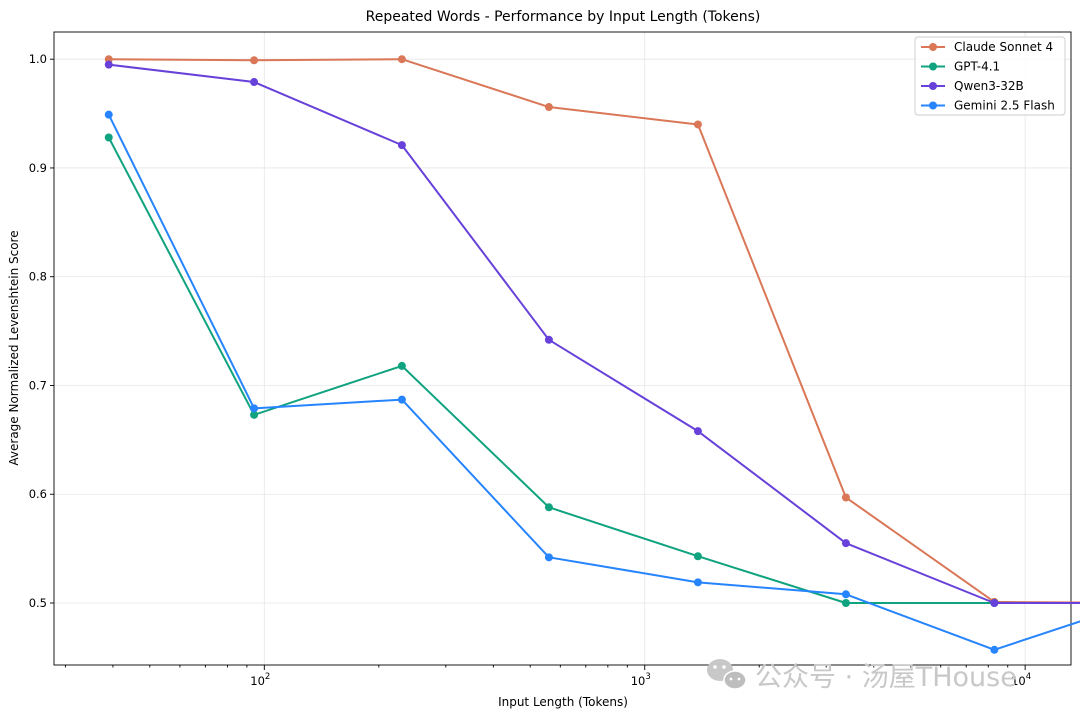 The height and width of the screenshot is (718, 1080). I want to click on x-tick-label: 10², so click(260, 680).